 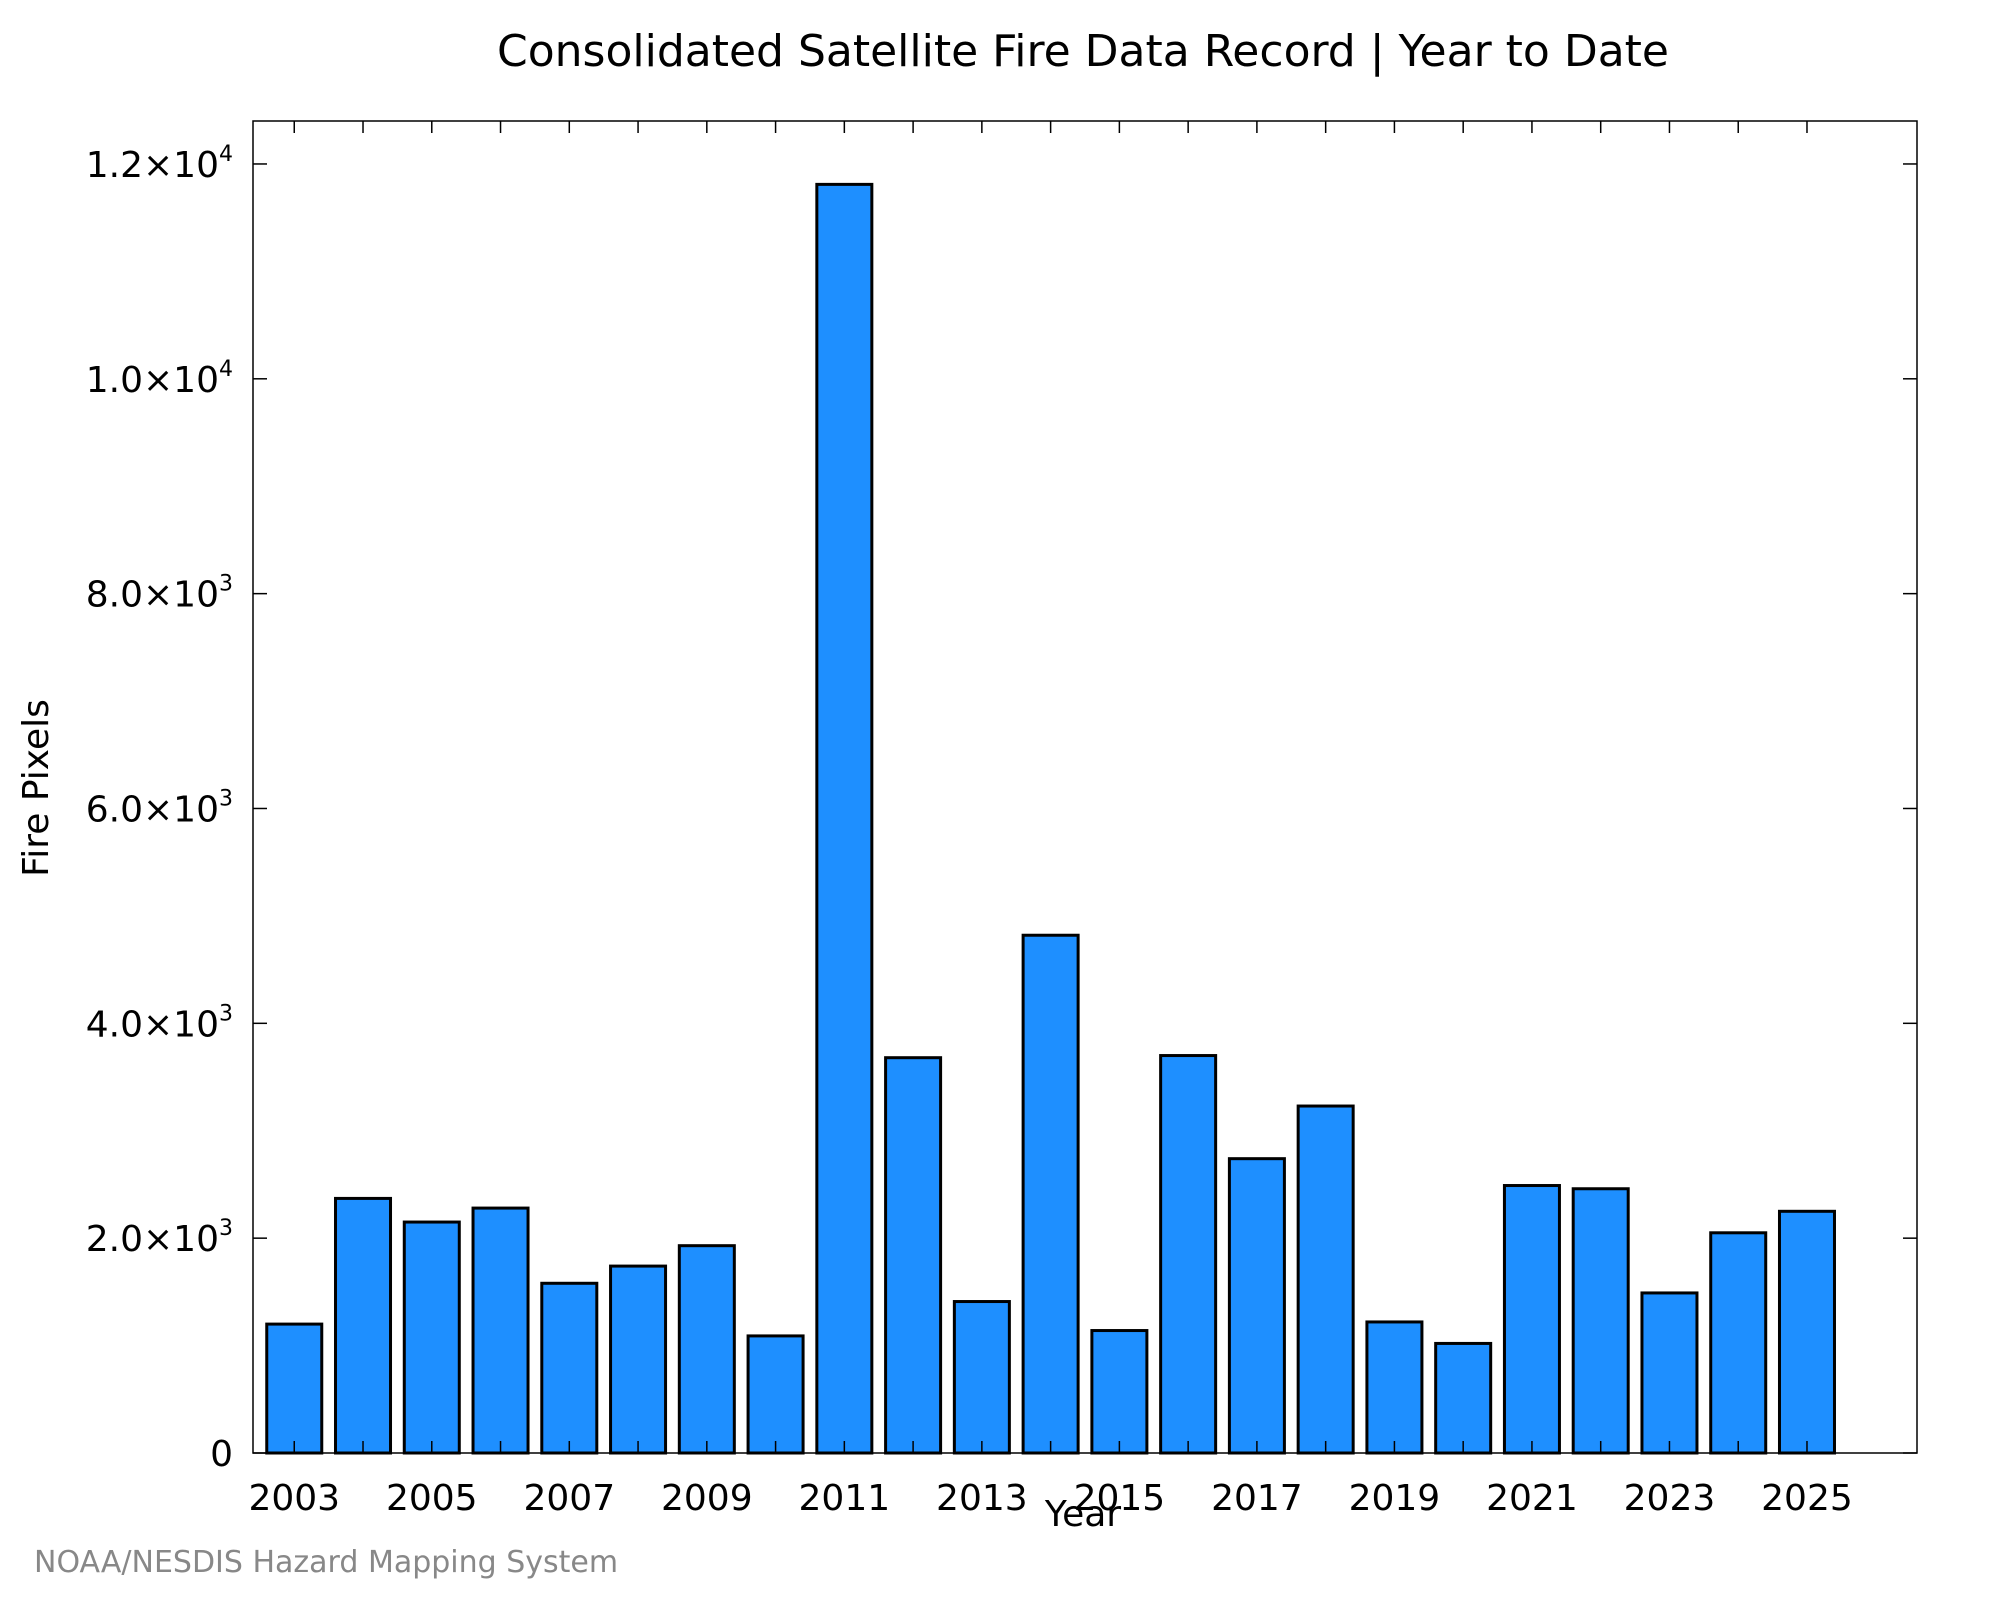 I want to click on bar-2021, so click(x=1531, y=1319).